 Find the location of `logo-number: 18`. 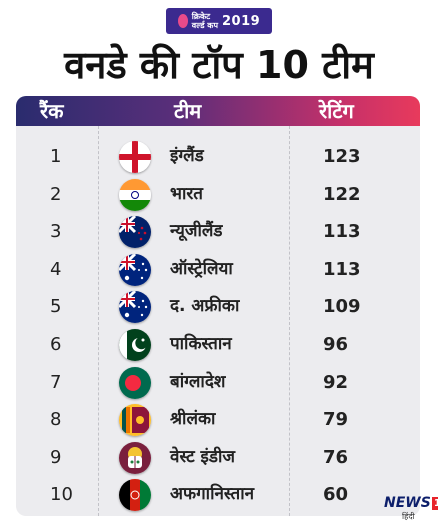

logo-number: 18 is located at coordinates (434, 503).